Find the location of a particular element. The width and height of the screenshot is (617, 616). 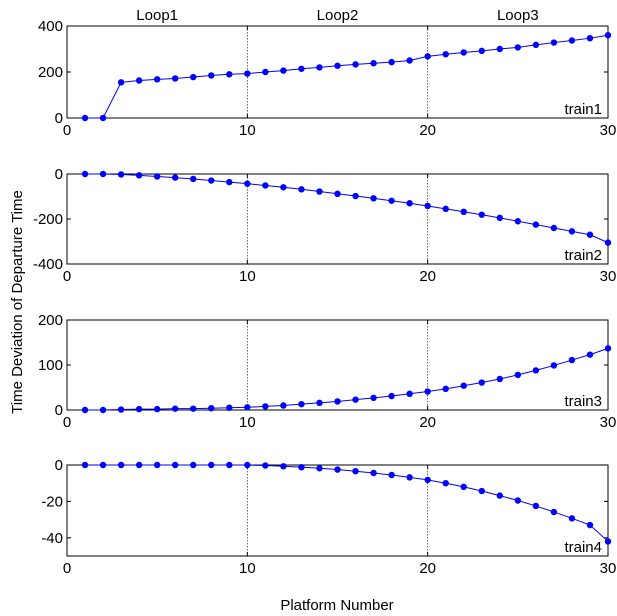

loop-label: Loop2 is located at coordinates (338, 15).